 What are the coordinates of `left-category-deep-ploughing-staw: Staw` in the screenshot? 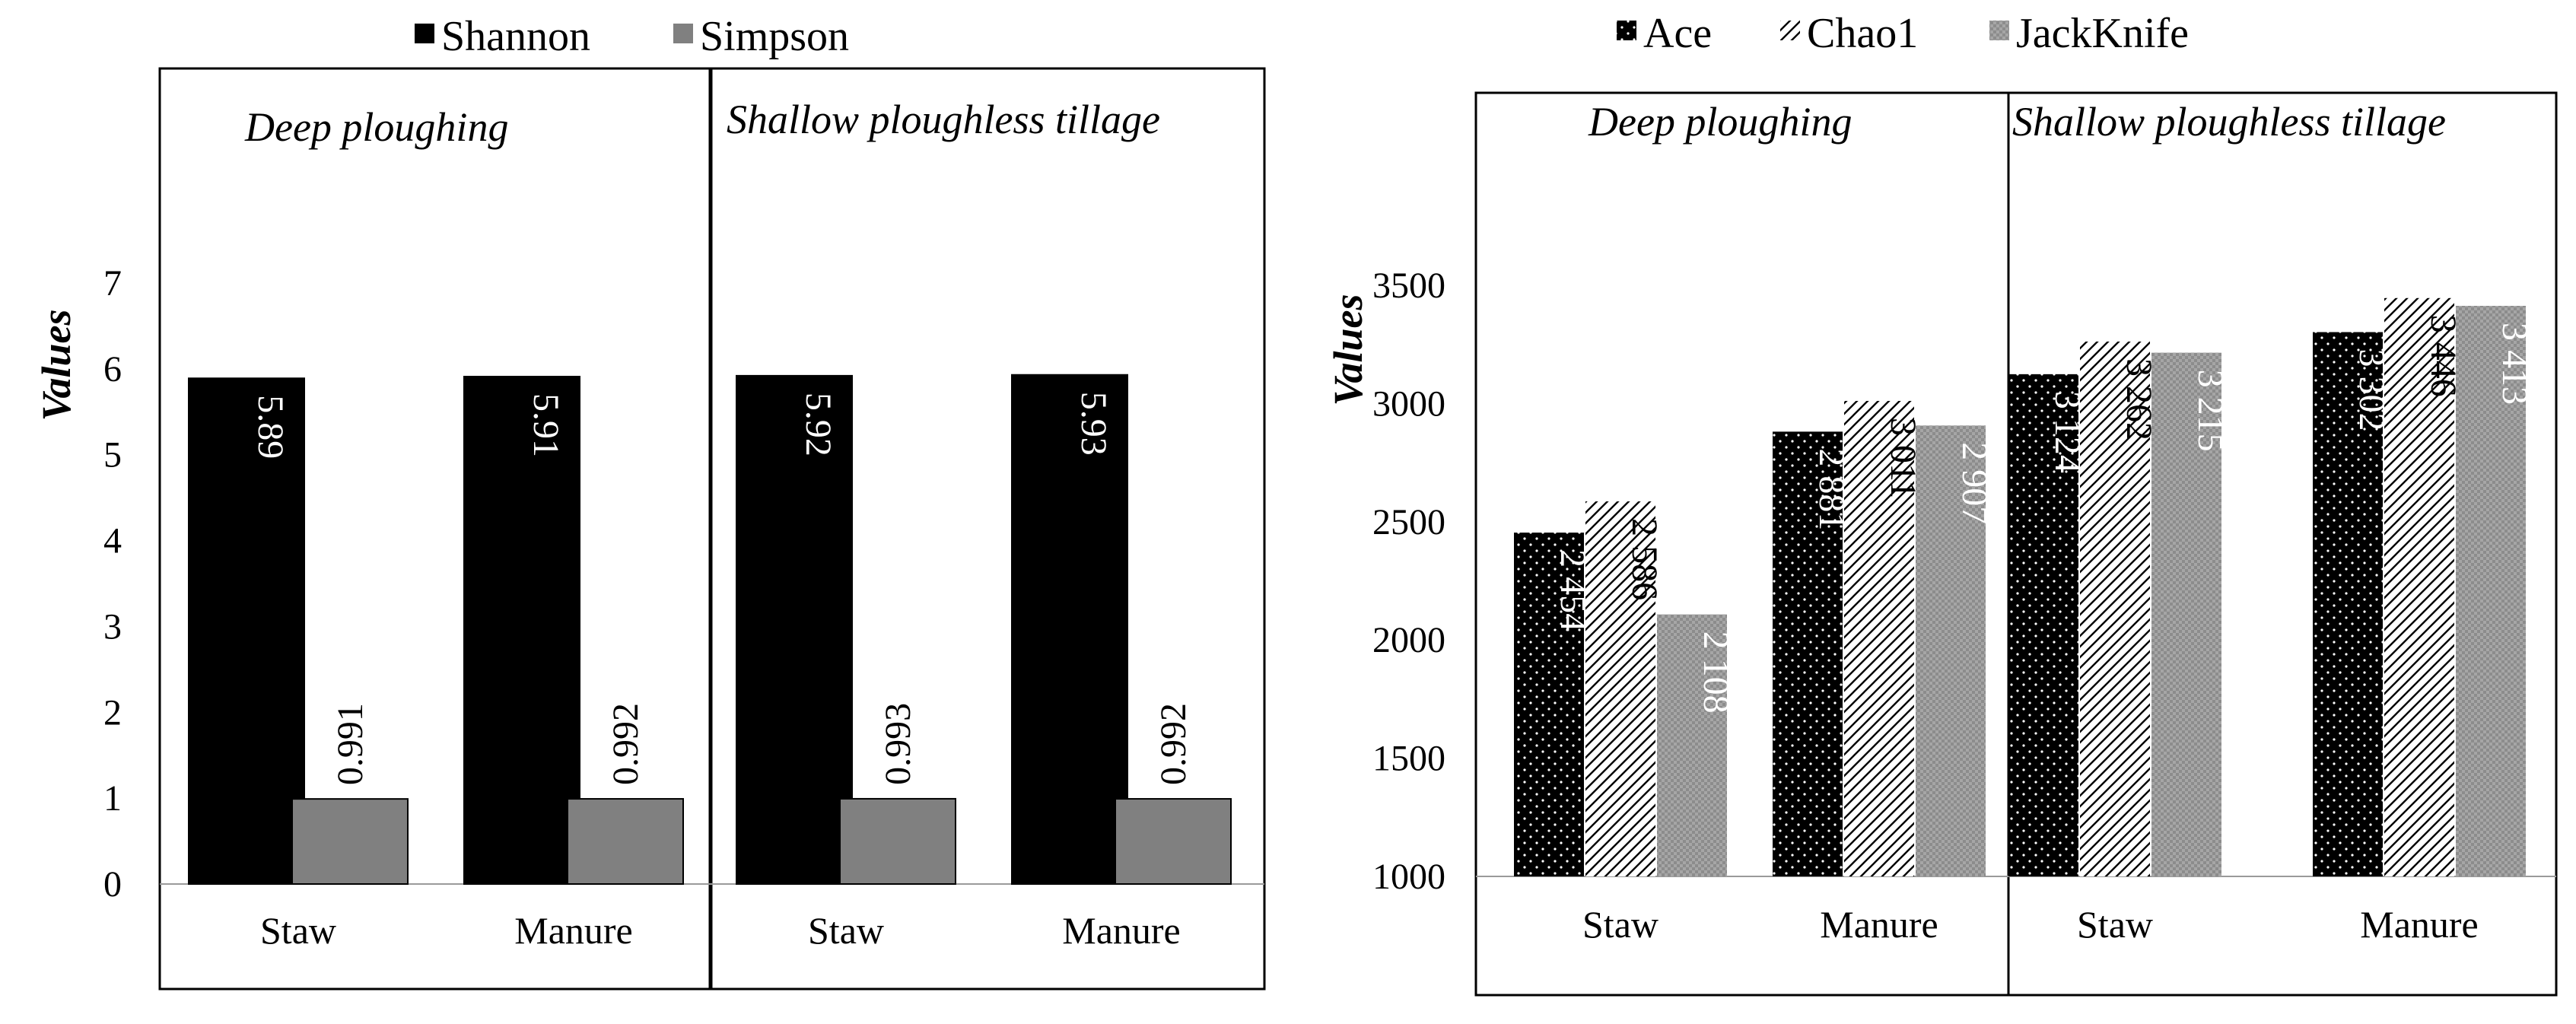 It's located at (298, 930).